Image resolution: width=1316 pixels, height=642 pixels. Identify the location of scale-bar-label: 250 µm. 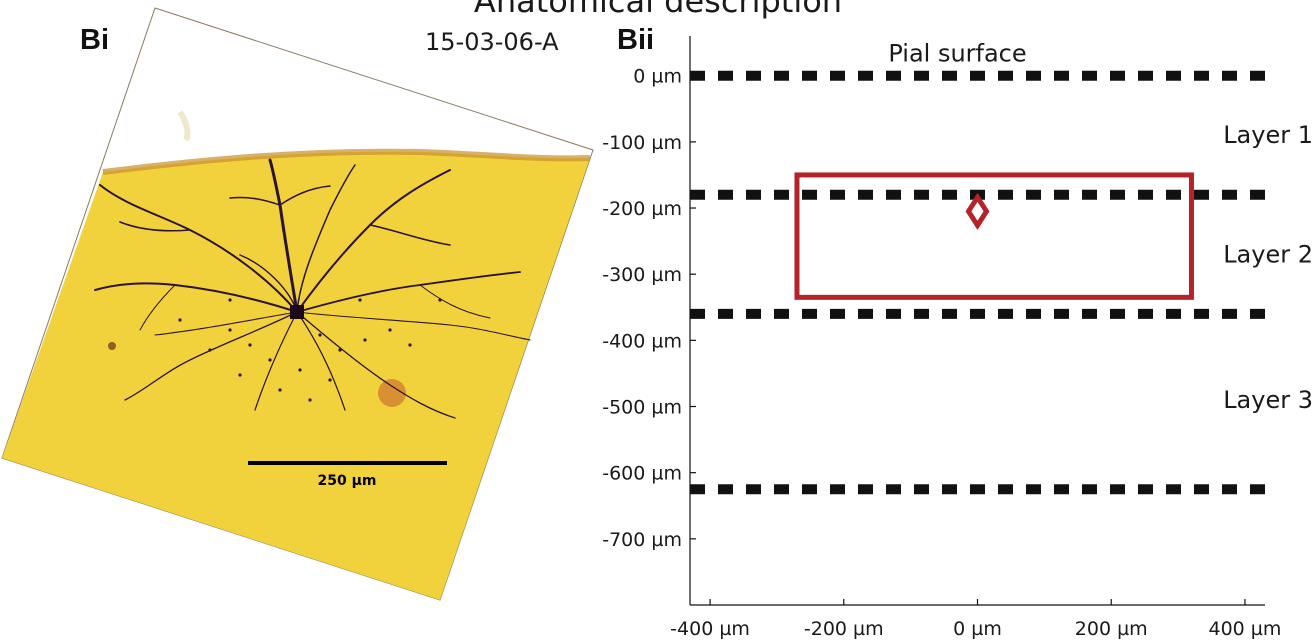
(347, 481).